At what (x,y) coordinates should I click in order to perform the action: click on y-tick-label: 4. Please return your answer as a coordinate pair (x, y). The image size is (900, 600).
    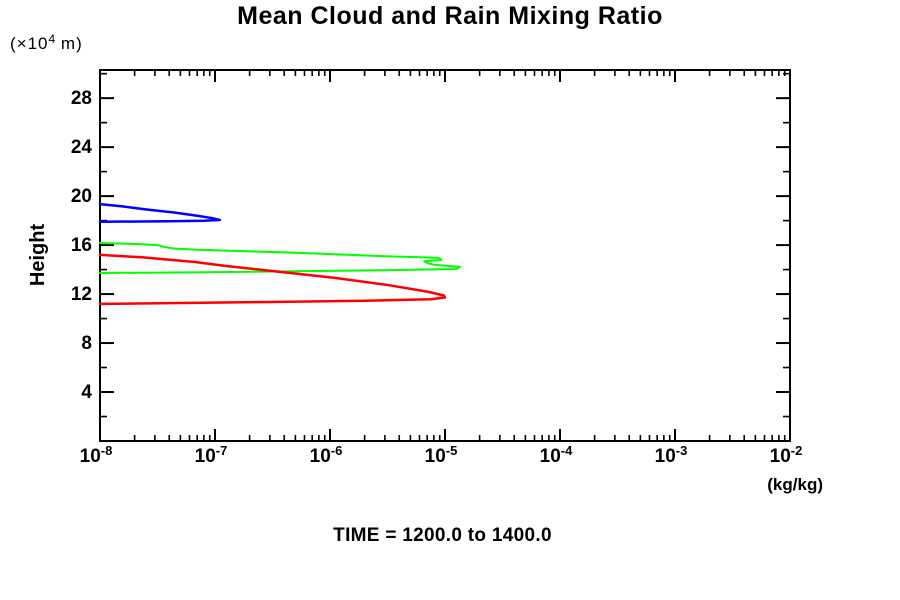
    Looking at the image, I should click on (86, 392).